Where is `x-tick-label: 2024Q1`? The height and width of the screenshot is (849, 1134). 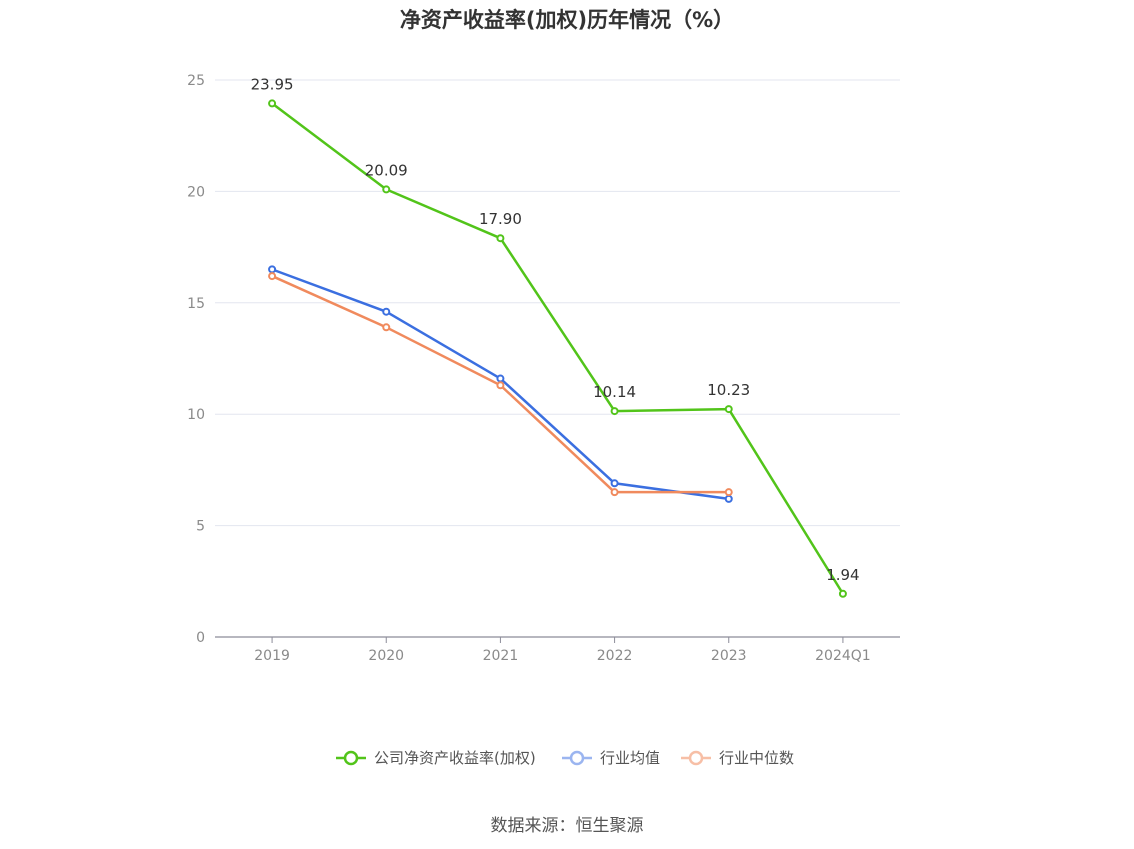
x-tick-label: 2024Q1 is located at coordinates (843, 656).